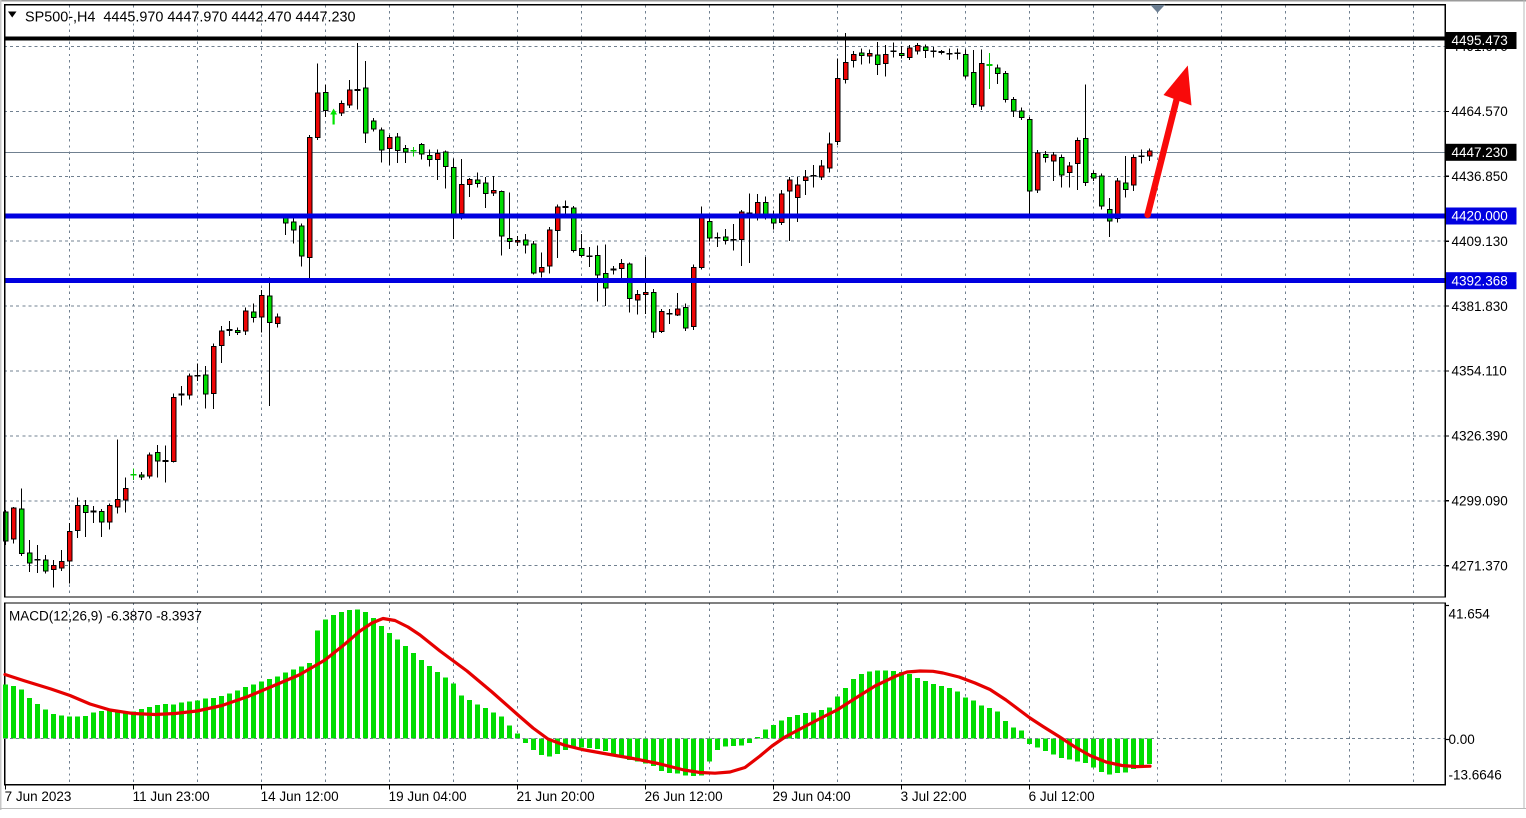  I want to click on svg-text: 6 Jul 12:00, so click(1062, 796).